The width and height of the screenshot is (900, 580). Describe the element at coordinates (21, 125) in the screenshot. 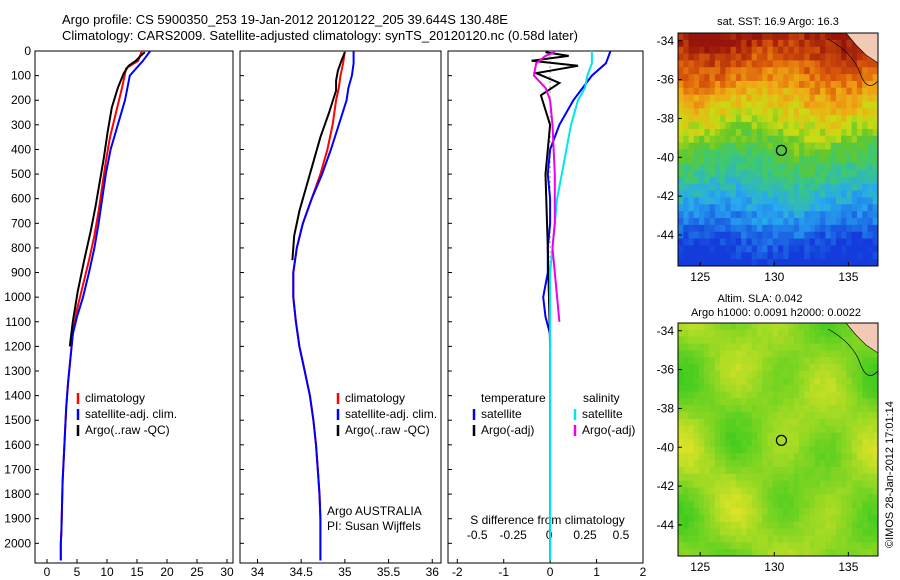

I see `depth-tick-label: 300` at that location.